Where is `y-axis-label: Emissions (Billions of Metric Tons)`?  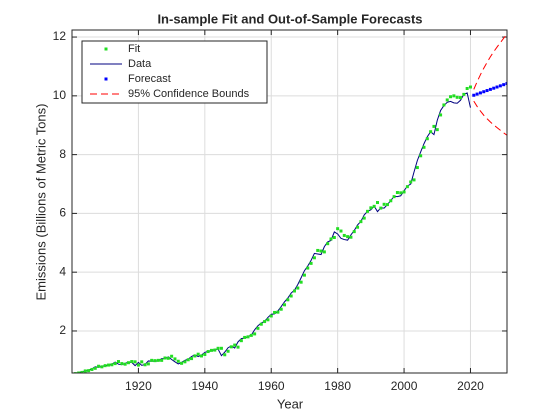 y-axis-label: Emissions (Billions of Metric Tons) is located at coordinates (40, 202).